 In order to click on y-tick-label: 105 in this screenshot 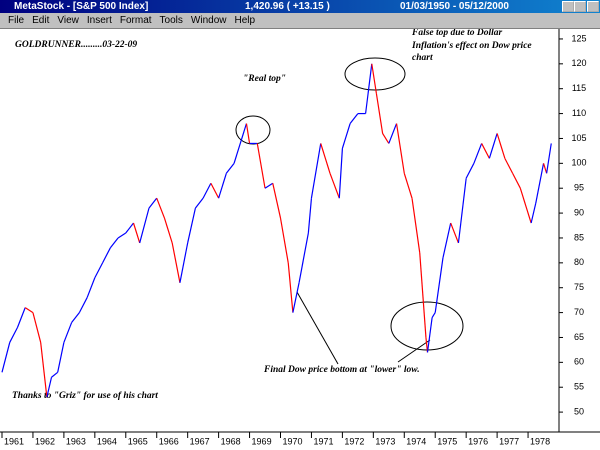, I will do `click(578, 138)`.